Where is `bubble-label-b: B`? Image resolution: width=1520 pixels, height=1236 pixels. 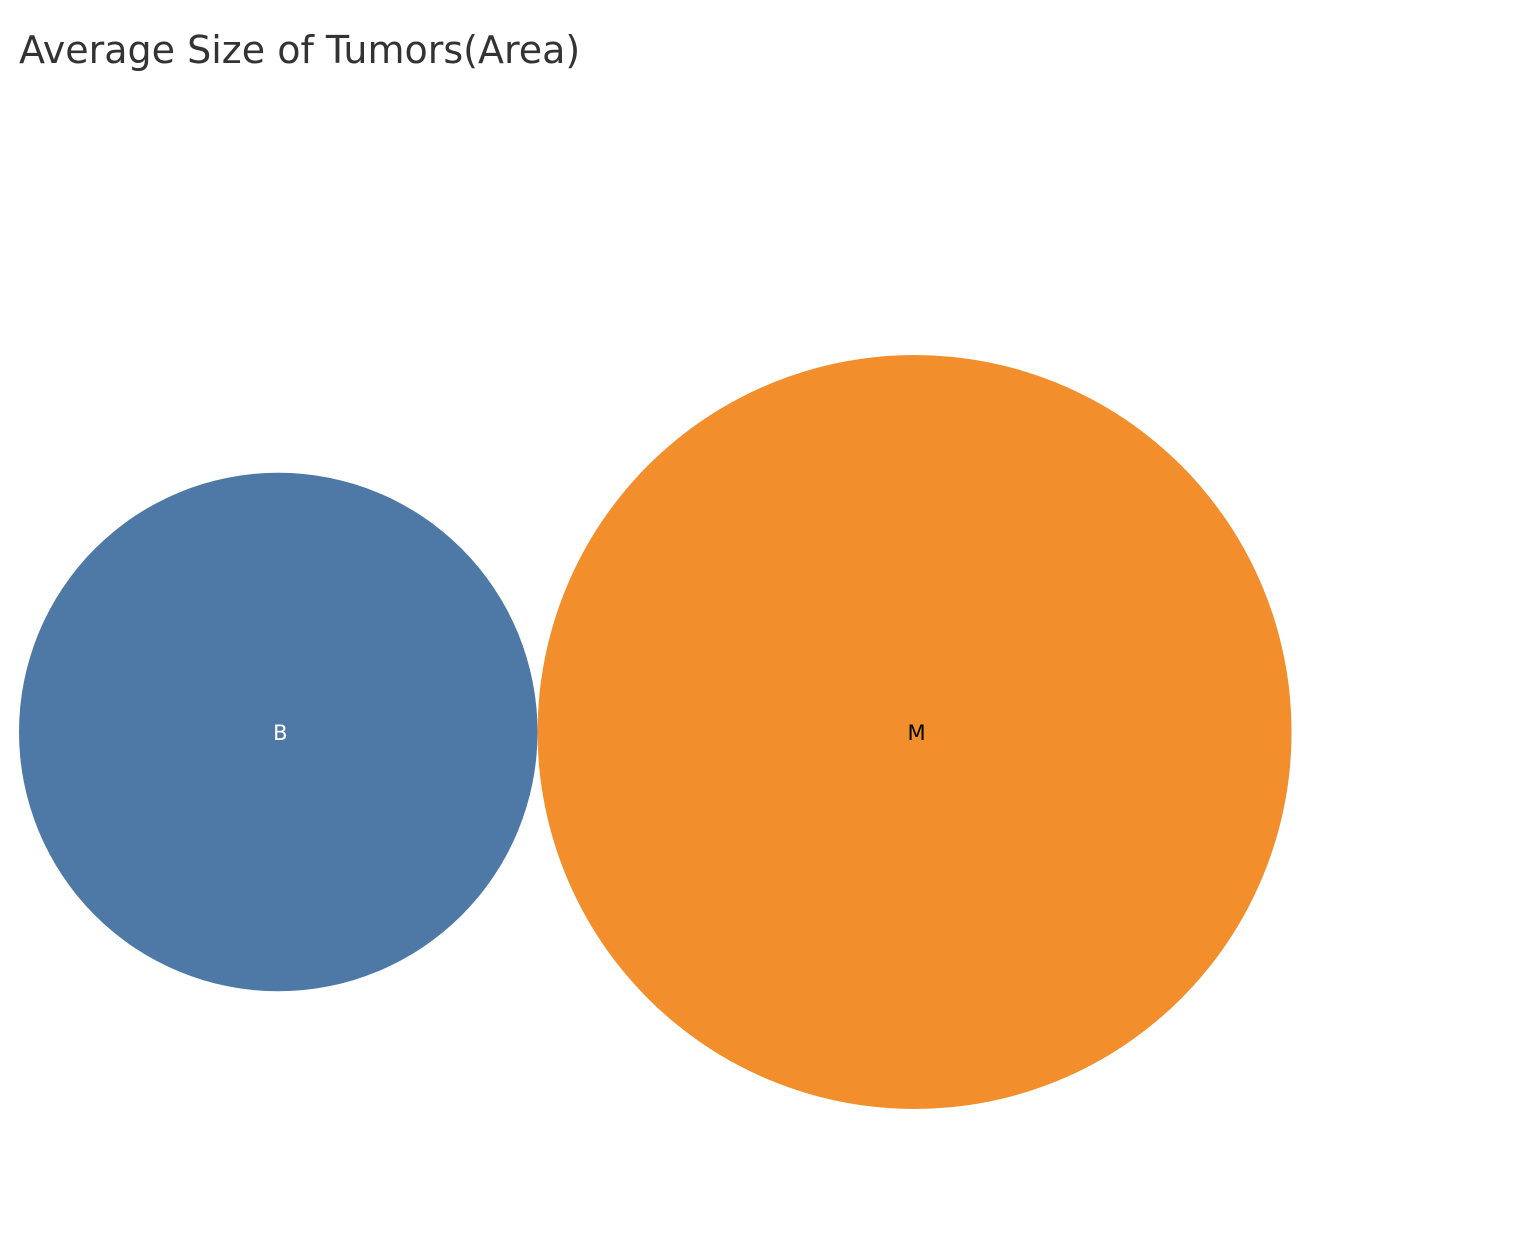
bubble-label-b: B is located at coordinates (280, 733).